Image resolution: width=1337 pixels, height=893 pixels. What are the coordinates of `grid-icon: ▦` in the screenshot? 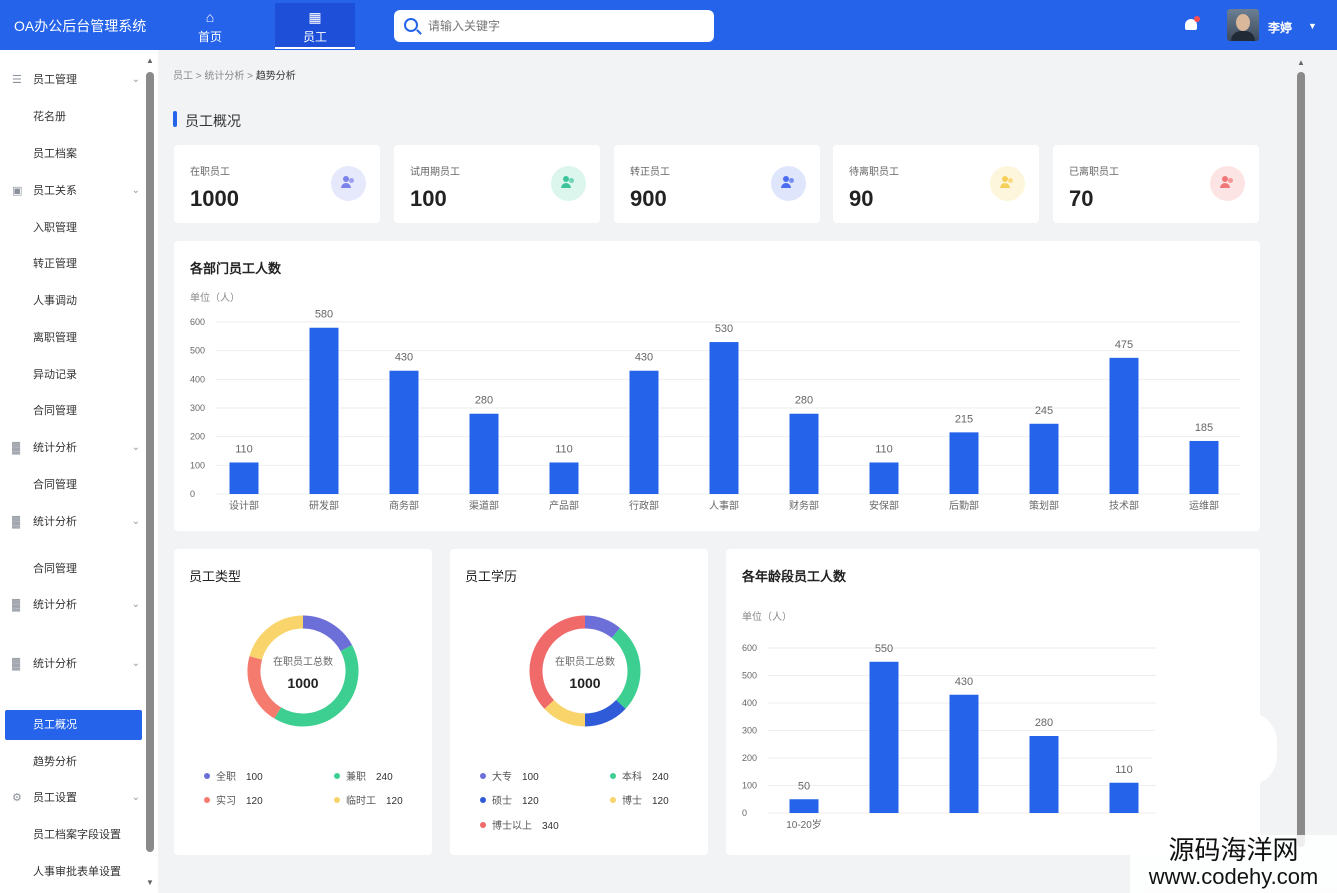 It's located at (315, 17).